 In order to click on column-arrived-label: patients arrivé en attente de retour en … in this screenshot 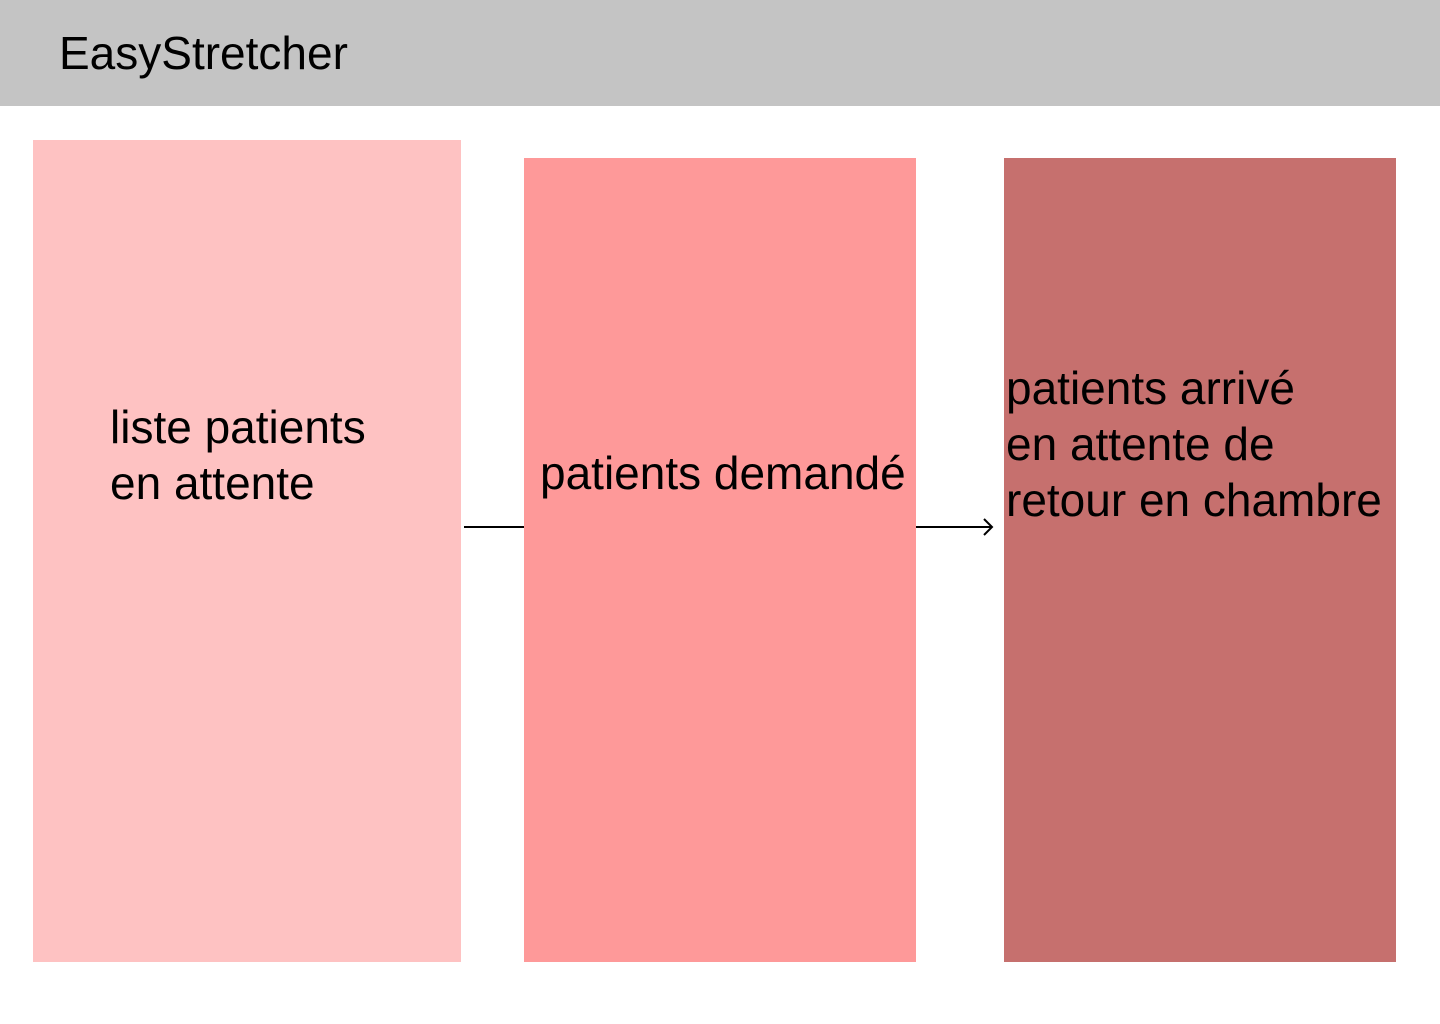, I will do `click(1194, 444)`.